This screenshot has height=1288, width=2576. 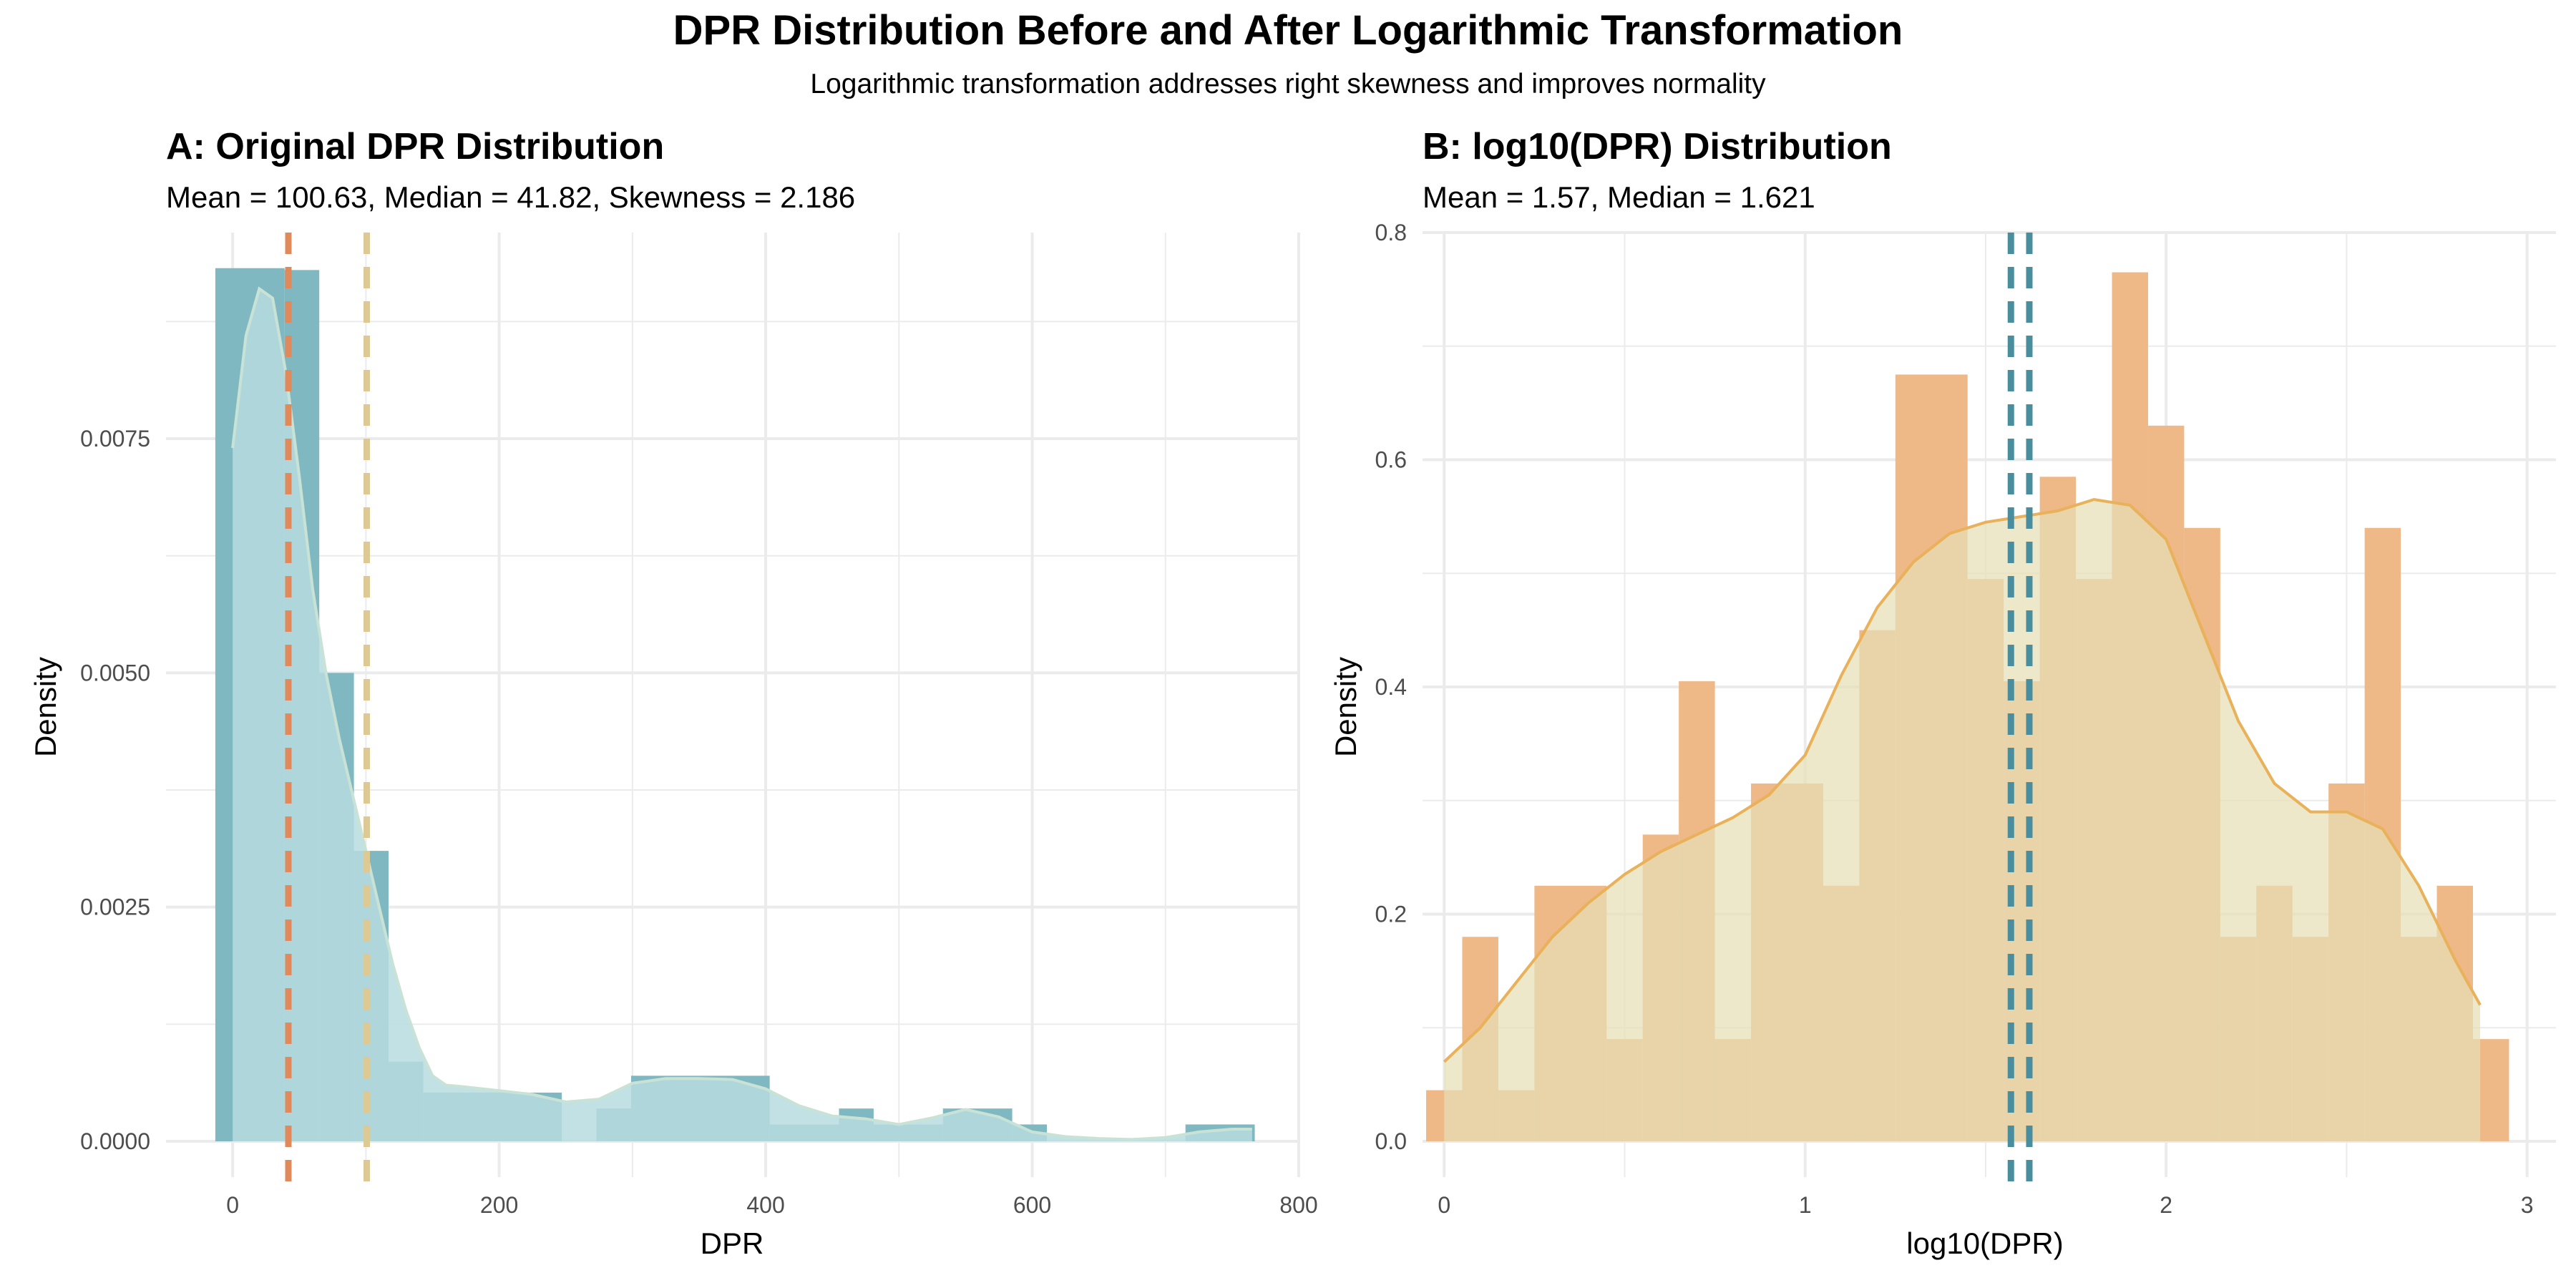 I want to click on panel-b-y-tick-label: 0.8, so click(x=1391, y=232).